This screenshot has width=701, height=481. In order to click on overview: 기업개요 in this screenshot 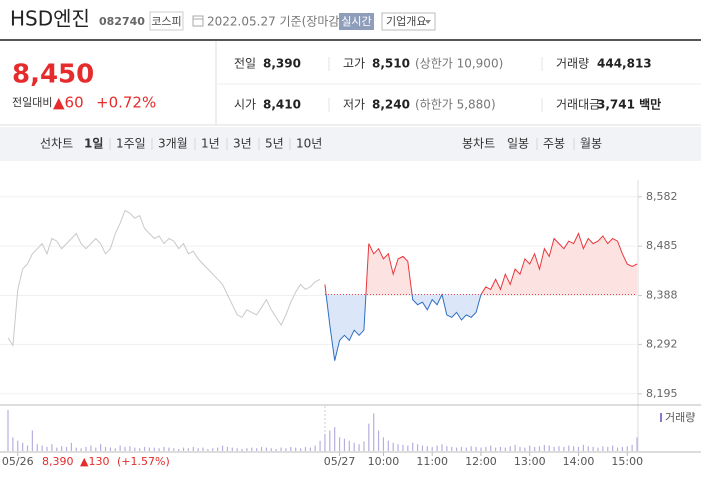, I will do `click(406, 21)`.